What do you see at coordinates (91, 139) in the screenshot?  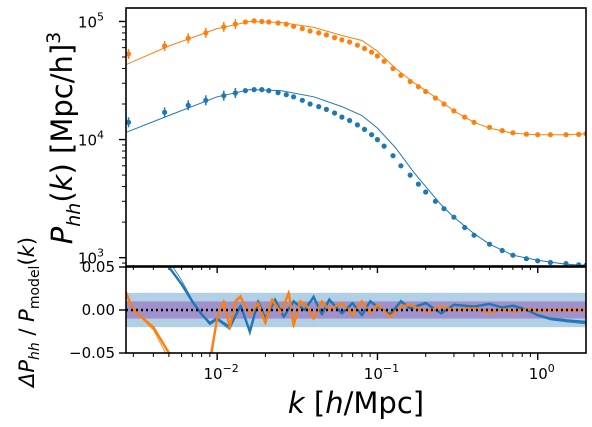 I see `y-tick-label: 10⁴` at bounding box center [91, 139].